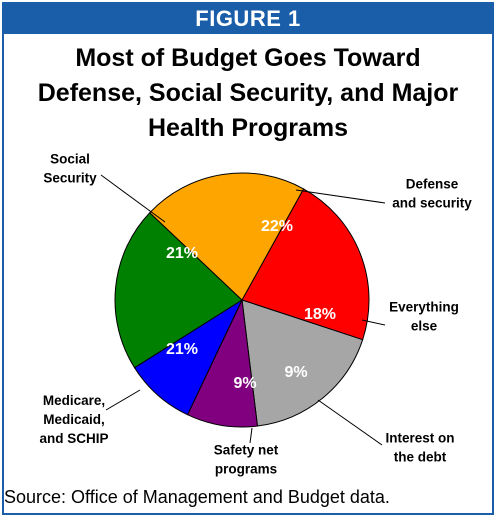  Describe the element at coordinates (424, 317) in the screenshot. I see `slice-category-label: Everything else` at that location.